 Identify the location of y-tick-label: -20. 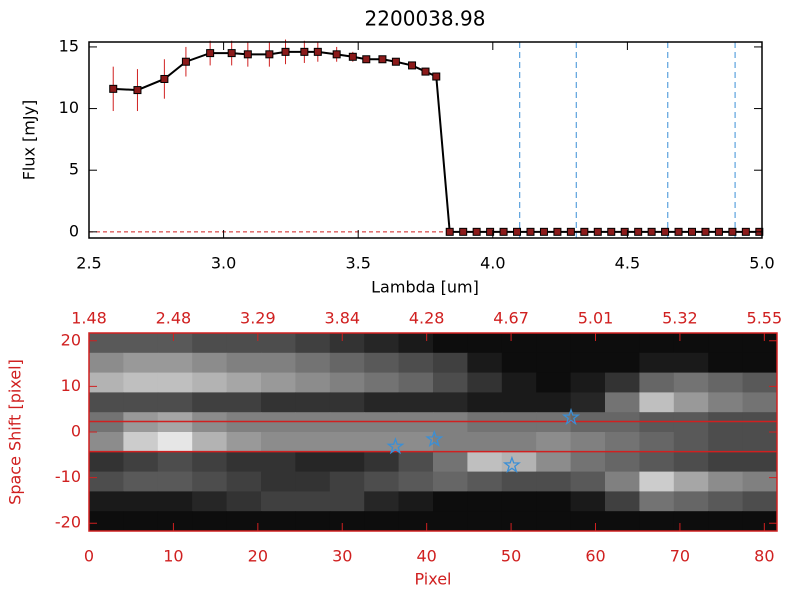
(68, 522).